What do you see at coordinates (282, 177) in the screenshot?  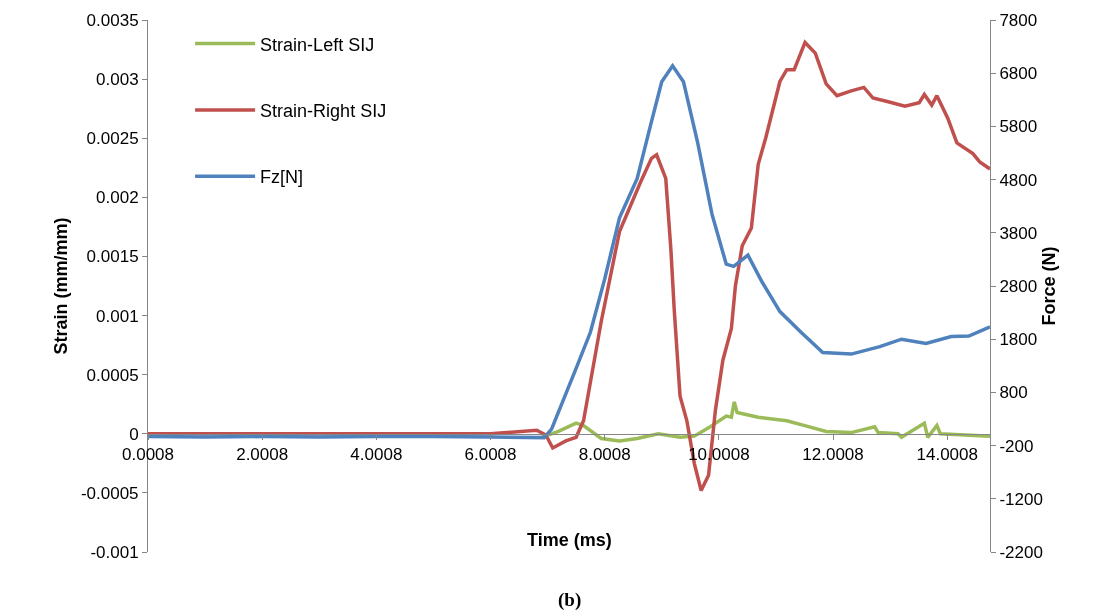 I see `legend-label: Fz[N]` at bounding box center [282, 177].